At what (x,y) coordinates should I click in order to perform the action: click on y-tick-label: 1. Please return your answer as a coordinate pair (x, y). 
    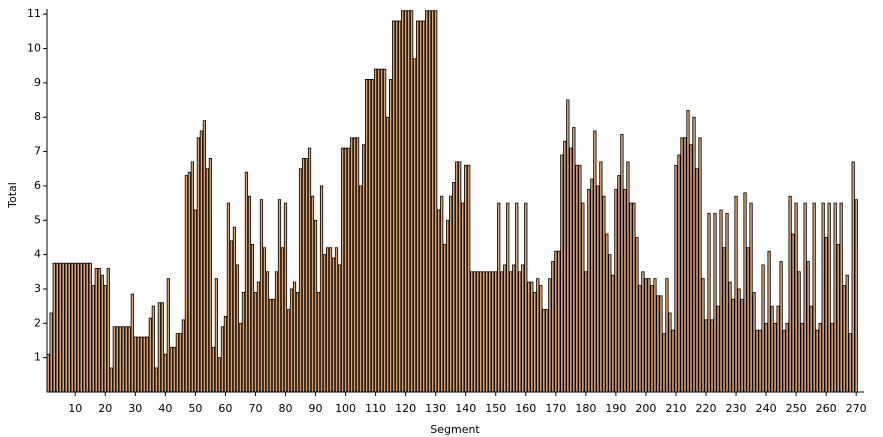
    Looking at the image, I should click on (37, 357).